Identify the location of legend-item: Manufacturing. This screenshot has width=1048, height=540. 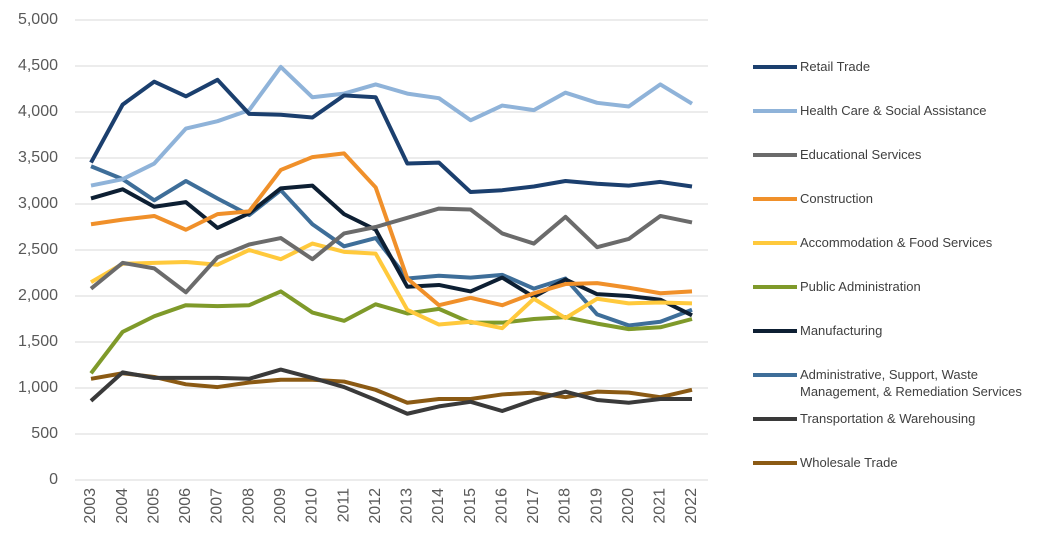
(900, 330).